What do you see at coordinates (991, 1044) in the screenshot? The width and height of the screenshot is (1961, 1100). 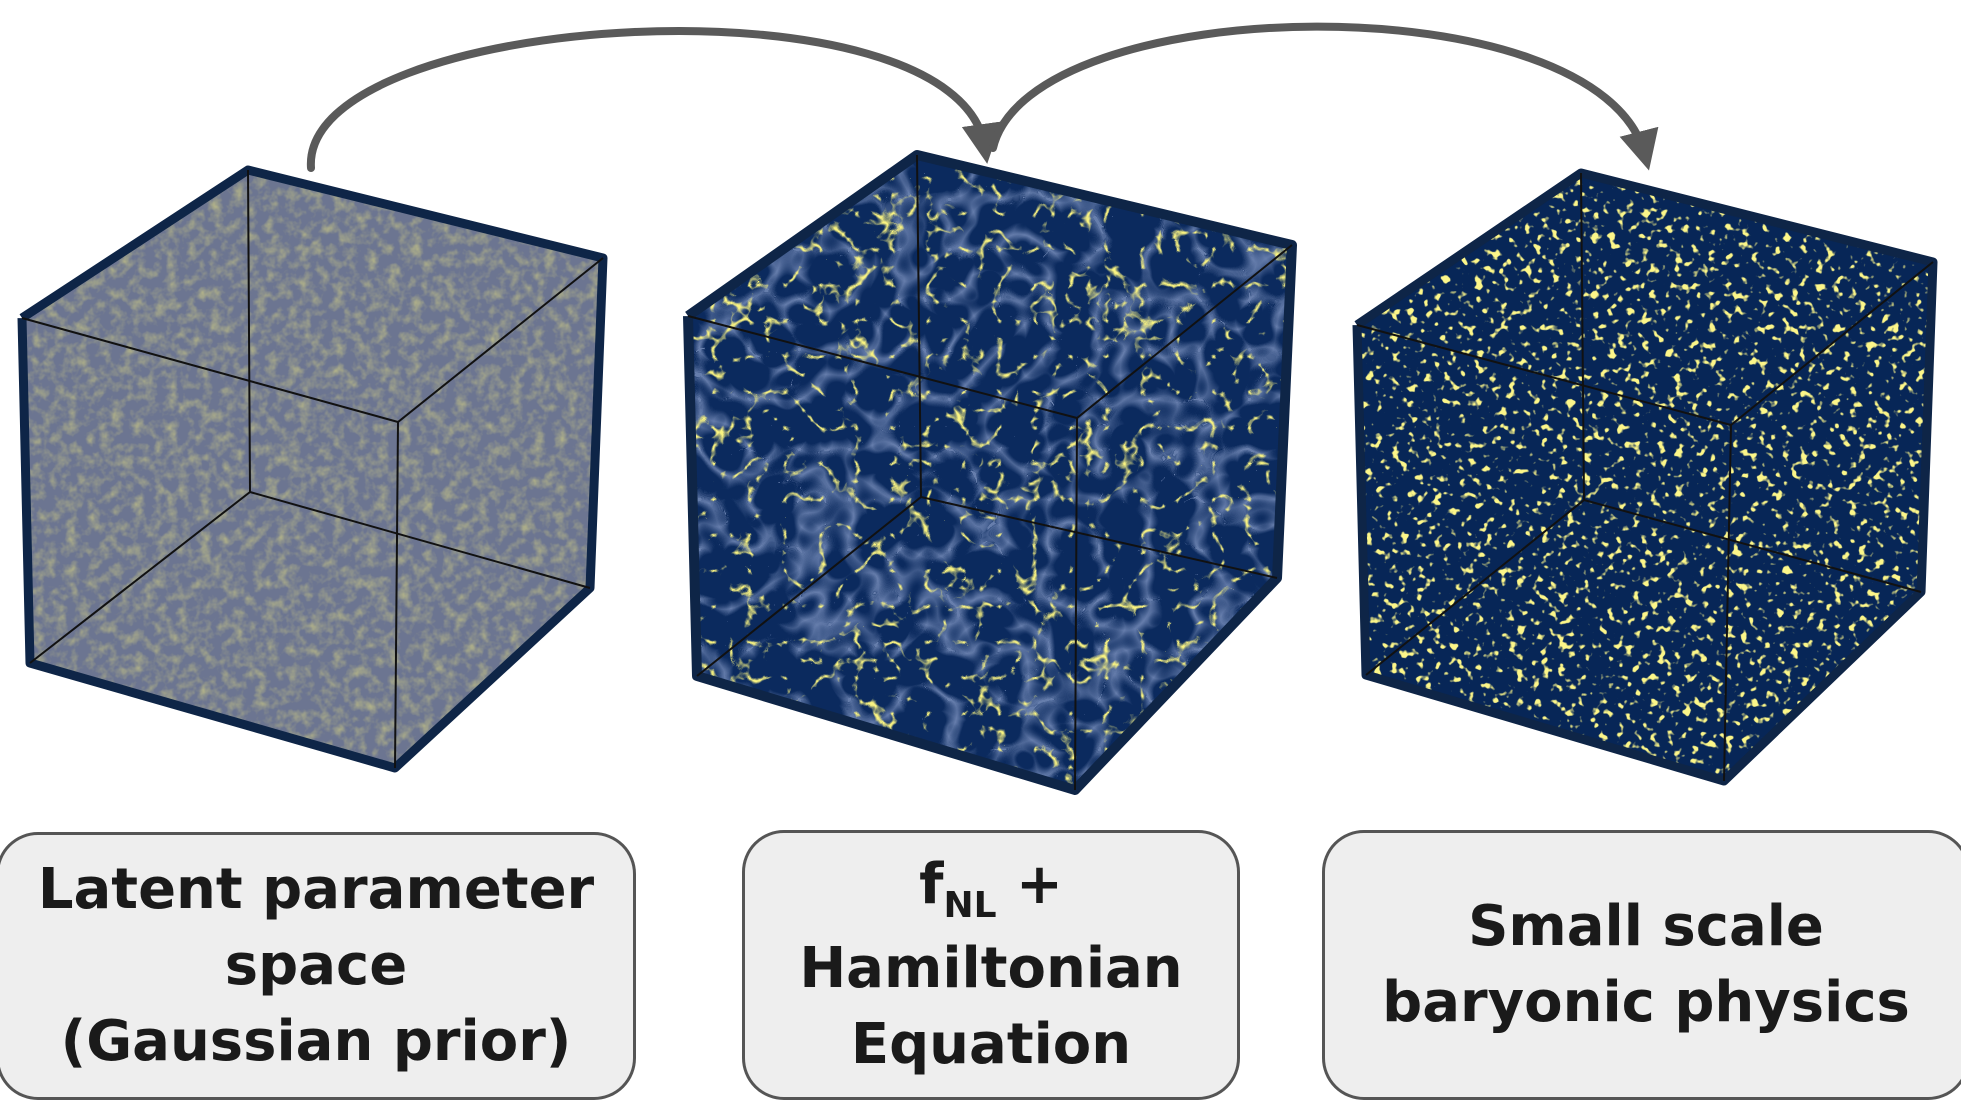 I see `label-line: Equation` at bounding box center [991, 1044].